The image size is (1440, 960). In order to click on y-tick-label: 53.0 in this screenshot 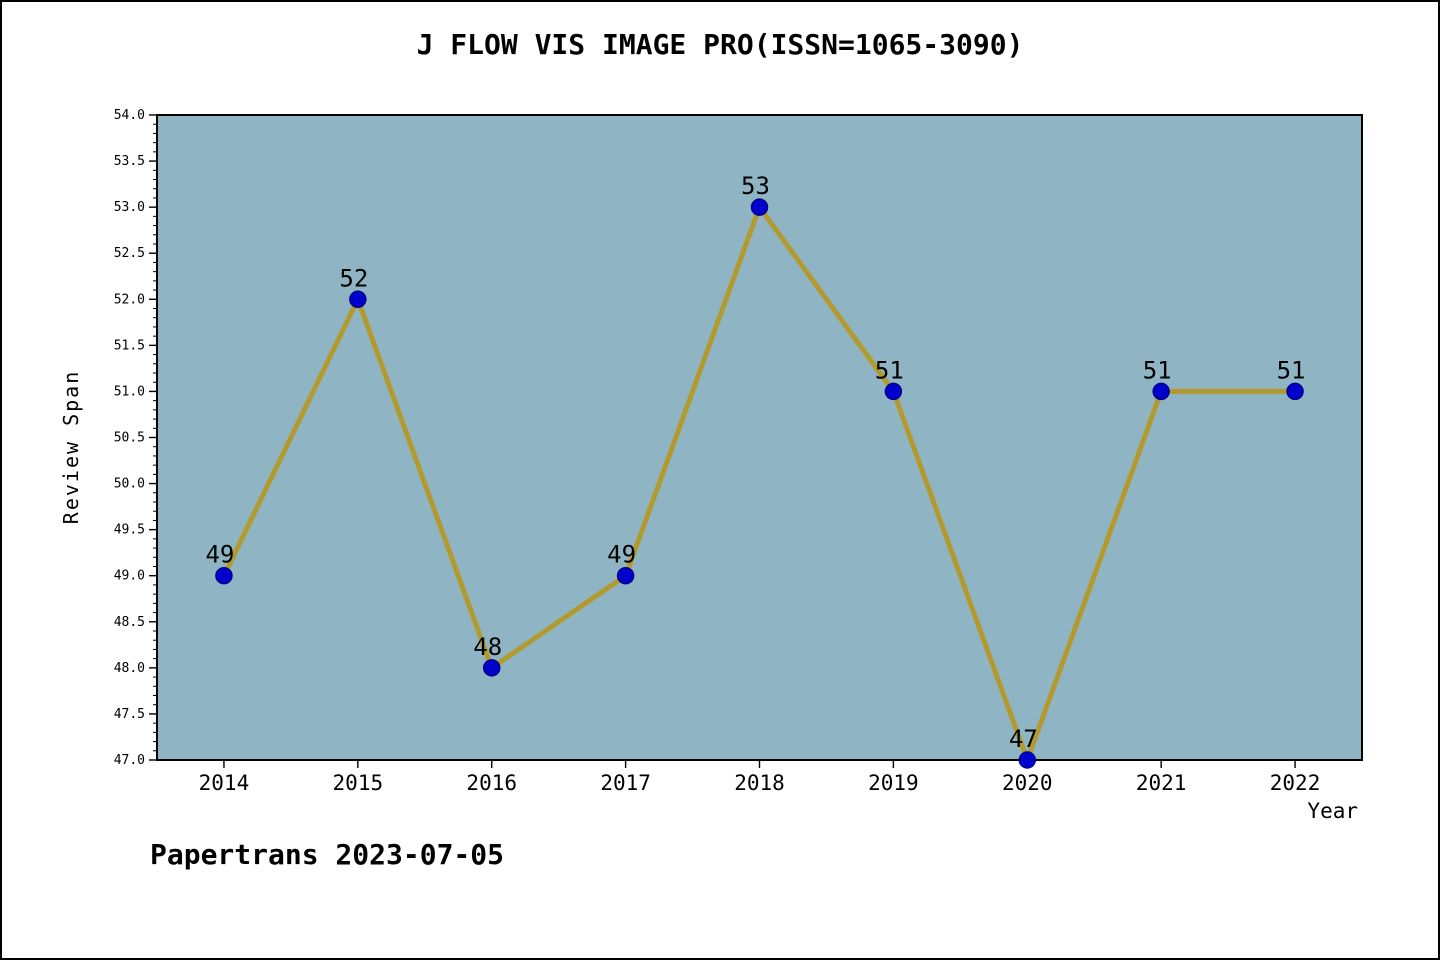, I will do `click(129, 207)`.